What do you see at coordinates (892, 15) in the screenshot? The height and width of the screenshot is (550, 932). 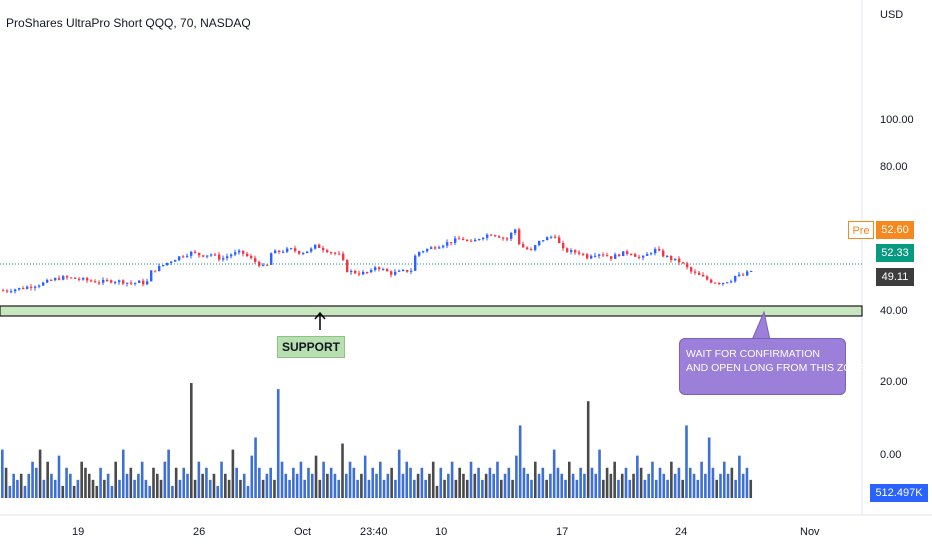 I see `currency-label: USD` at bounding box center [892, 15].